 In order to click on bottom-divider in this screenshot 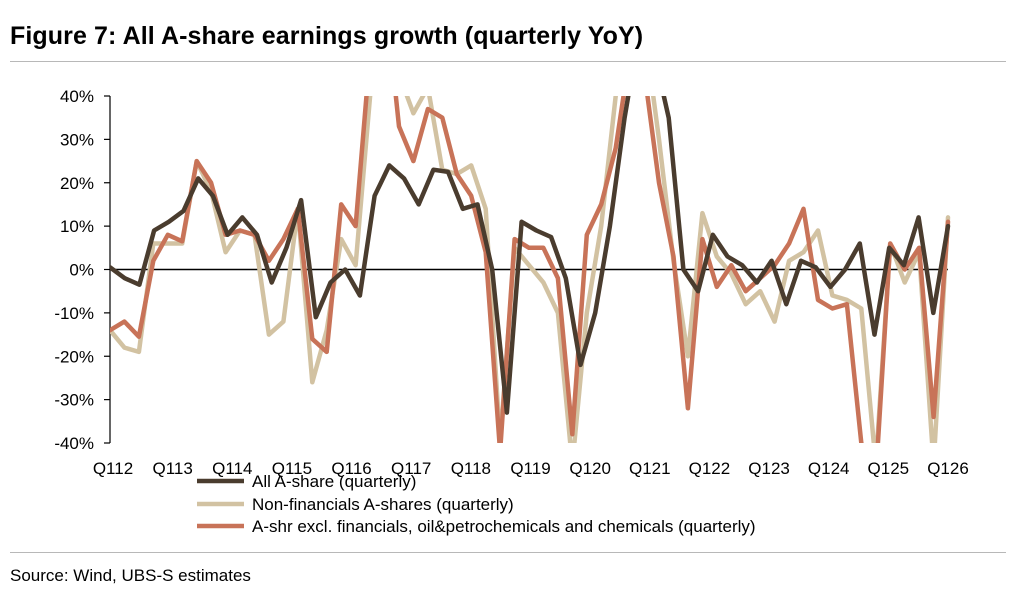, I will do `click(508, 552)`.